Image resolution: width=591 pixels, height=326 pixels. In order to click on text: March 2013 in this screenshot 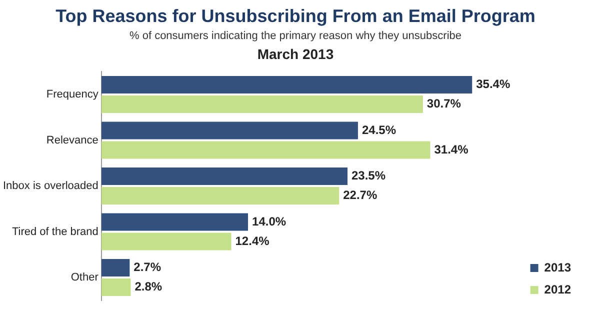, I will do `click(295, 54)`.